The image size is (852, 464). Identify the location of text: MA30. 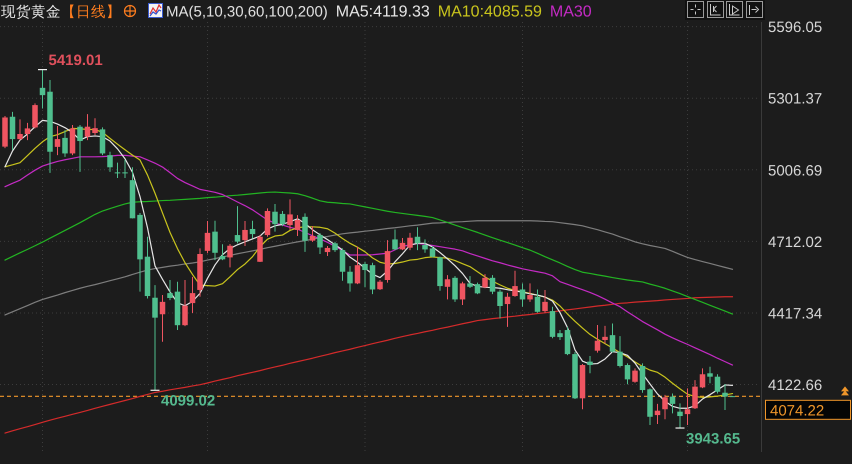
(571, 12).